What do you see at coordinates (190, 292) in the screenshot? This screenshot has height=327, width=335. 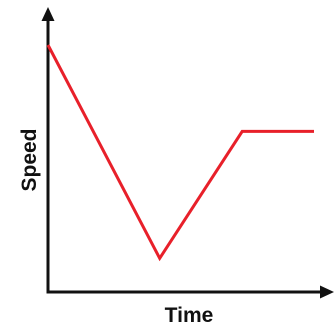 I see `x-axis` at bounding box center [190, 292].